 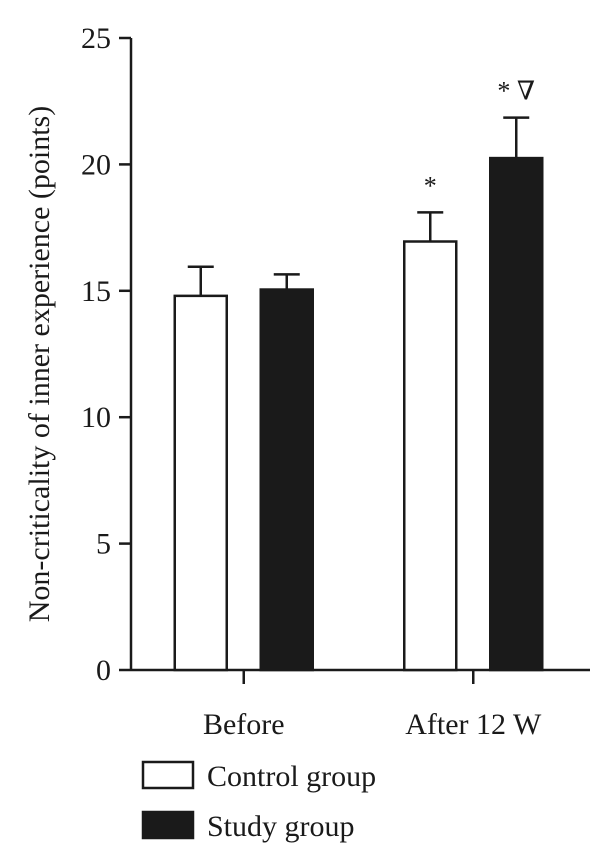 What do you see at coordinates (96, 417) in the screenshot?
I see `y-tick-label: 10` at bounding box center [96, 417].